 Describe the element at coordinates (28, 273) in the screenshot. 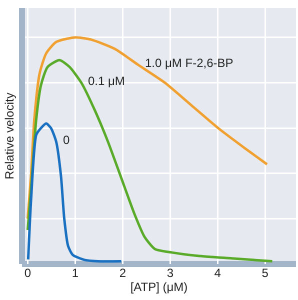

I see `x-tick-label: 0` at that location.